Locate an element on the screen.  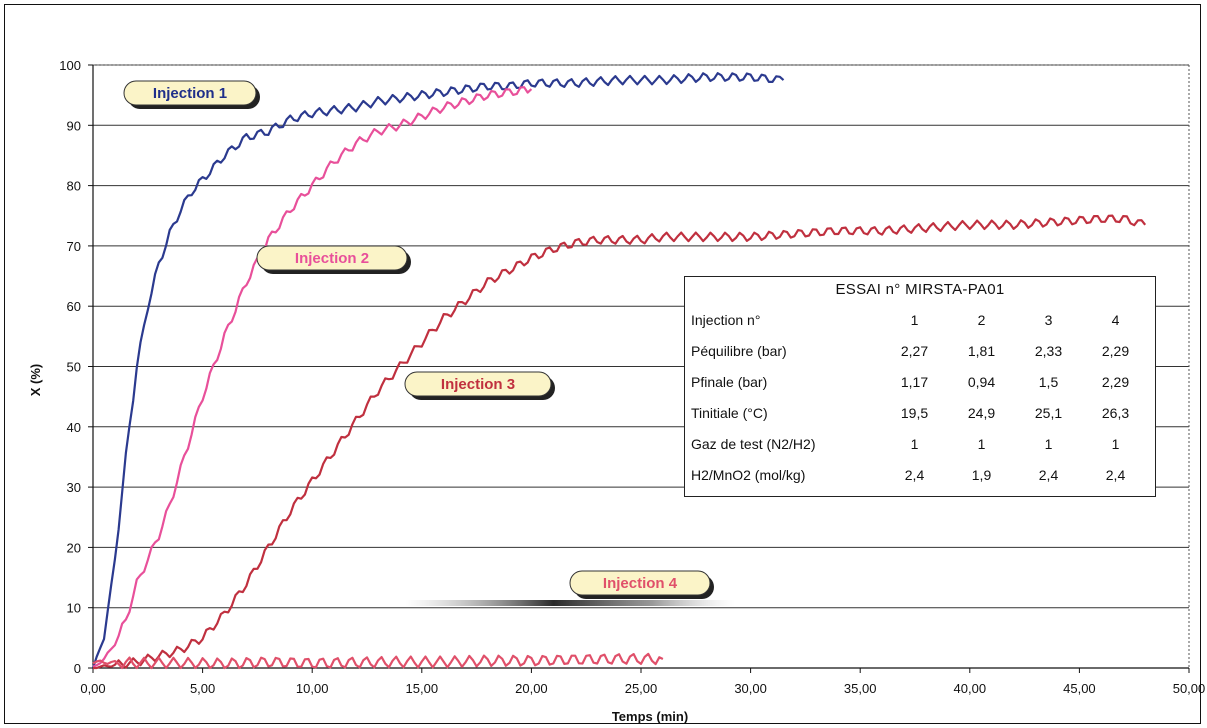
series-callout-3: Injection 3 is located at coordinates (479, 385).